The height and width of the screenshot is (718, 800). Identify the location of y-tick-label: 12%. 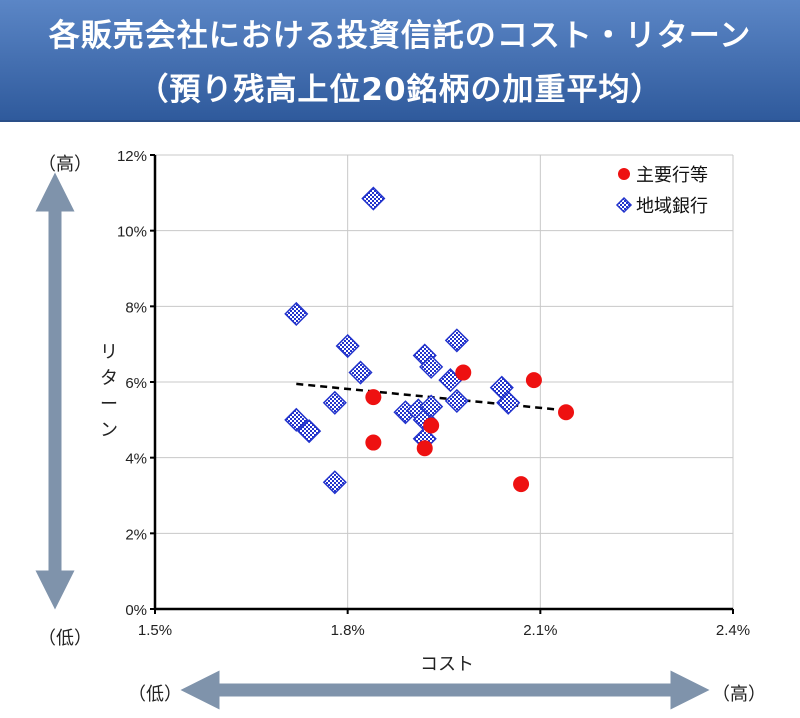
(132, 156).